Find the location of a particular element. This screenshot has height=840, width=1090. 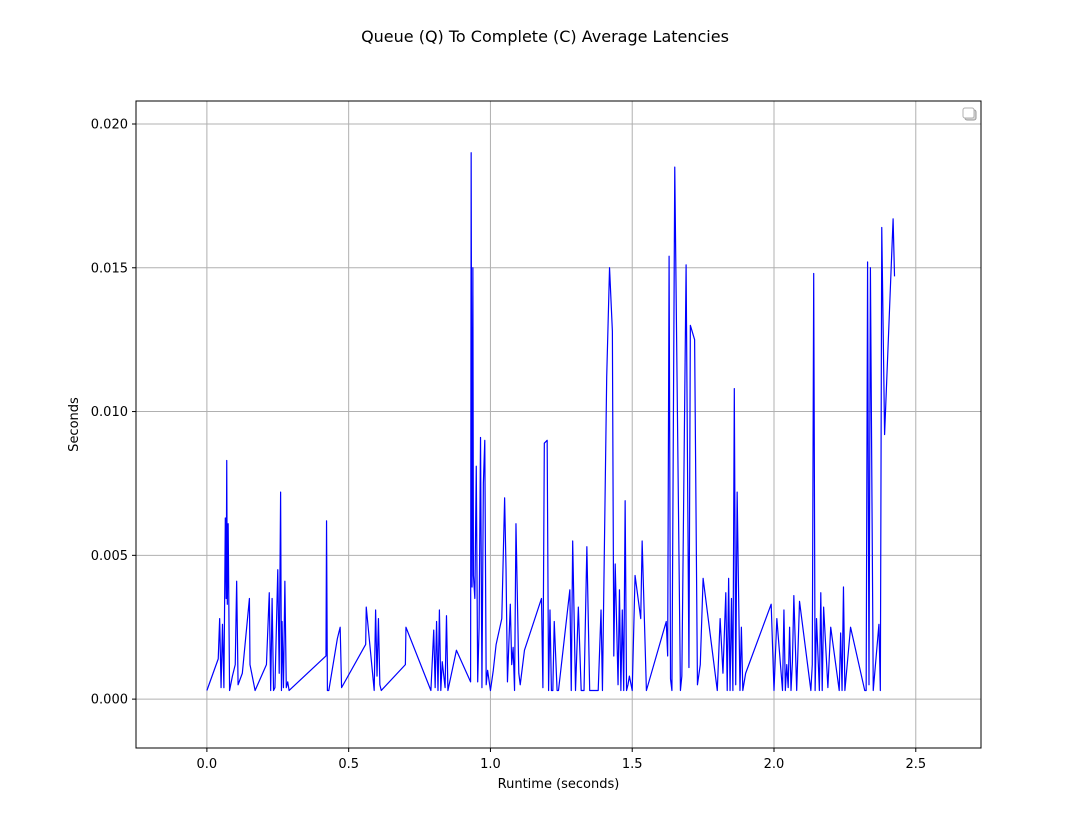

x-tick-label: 1.5 is located at coordinates (632, 764).